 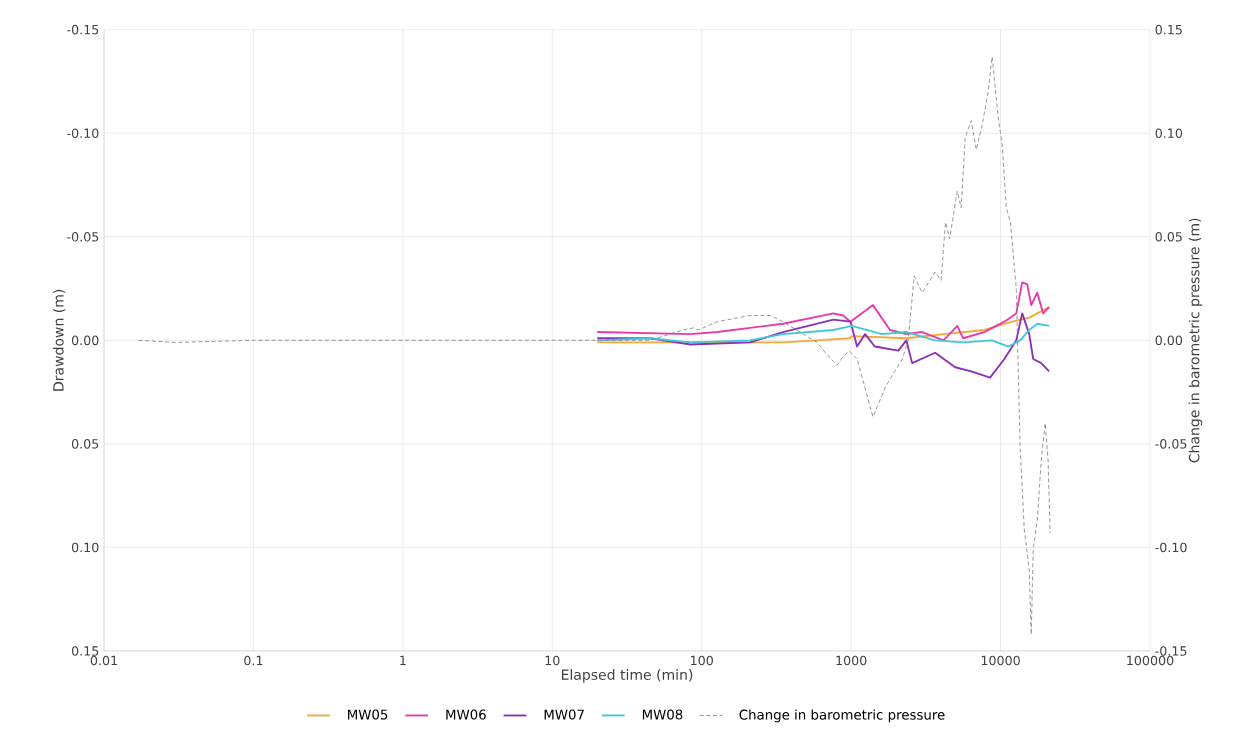 What do you see at coordinates (1195, 340) in the screenshot?
I see `y2-axis-title: Change in barometric pressure (m)` at bounding box center [1195, 340].